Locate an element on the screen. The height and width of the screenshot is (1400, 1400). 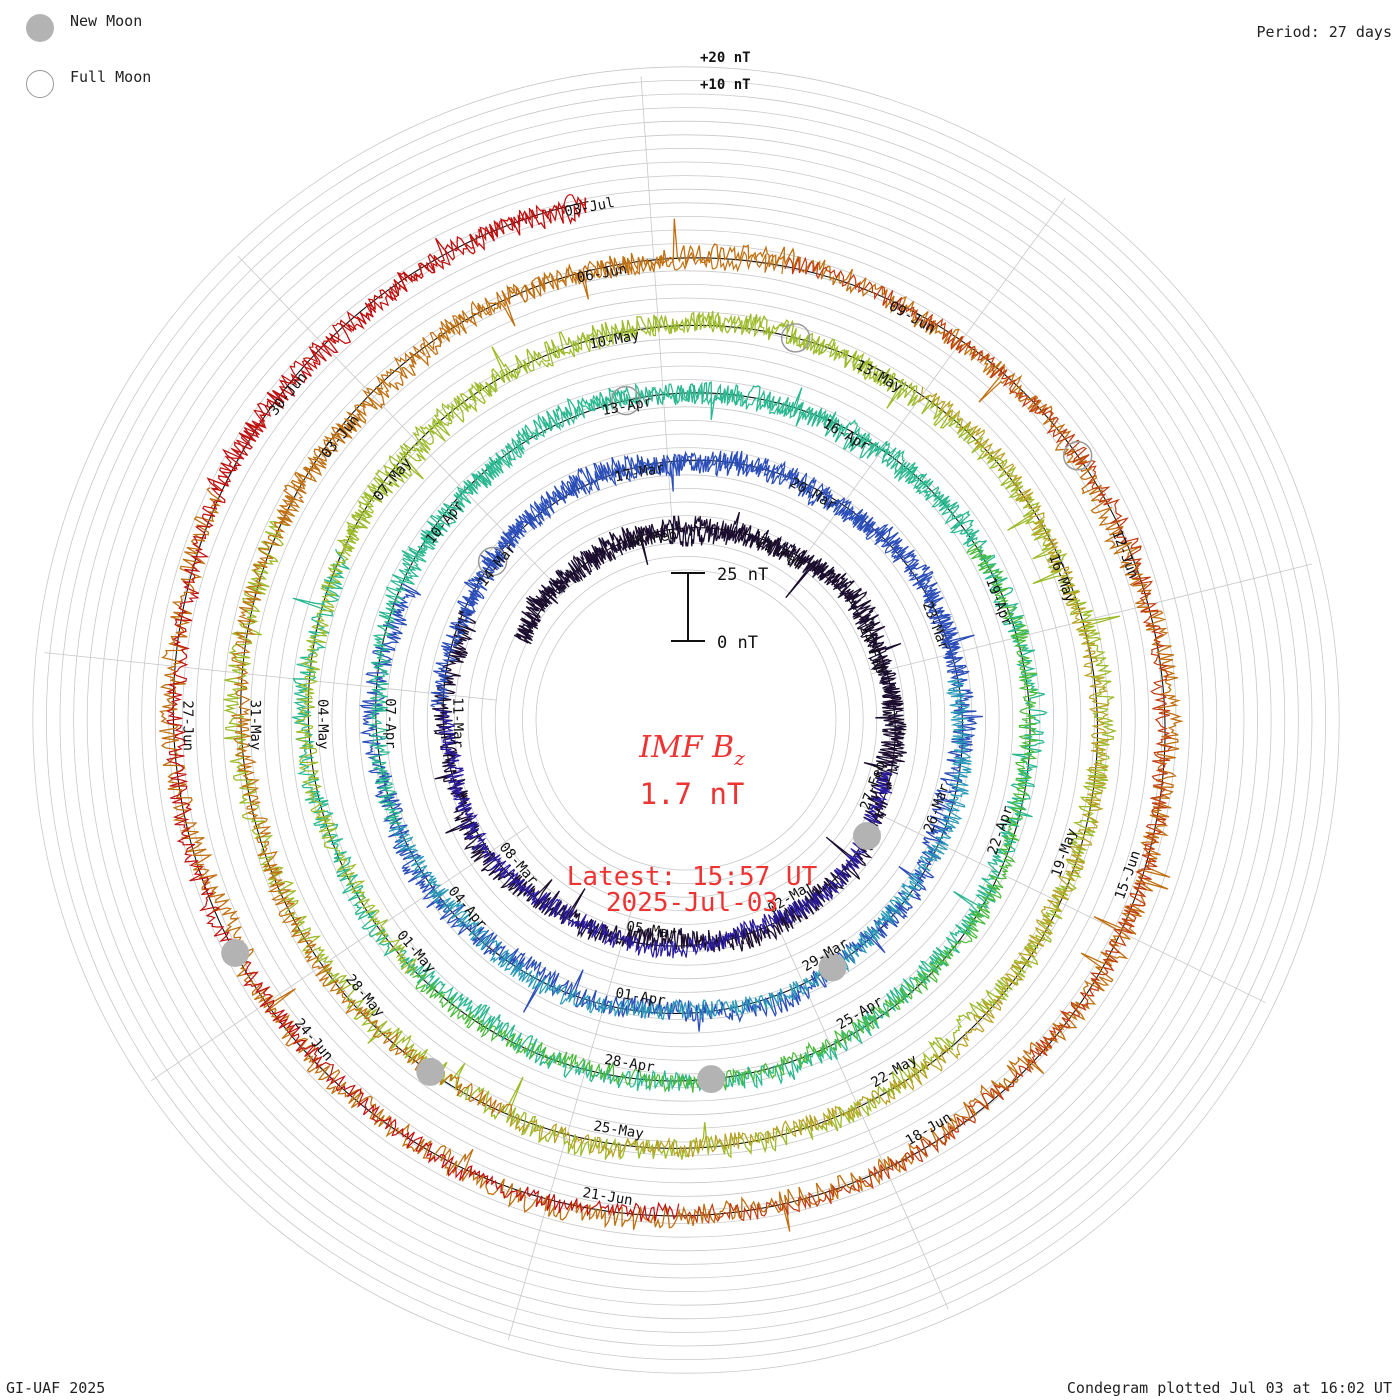
ring-label-plus10: +10 nT is located at coordinates (725, 85).